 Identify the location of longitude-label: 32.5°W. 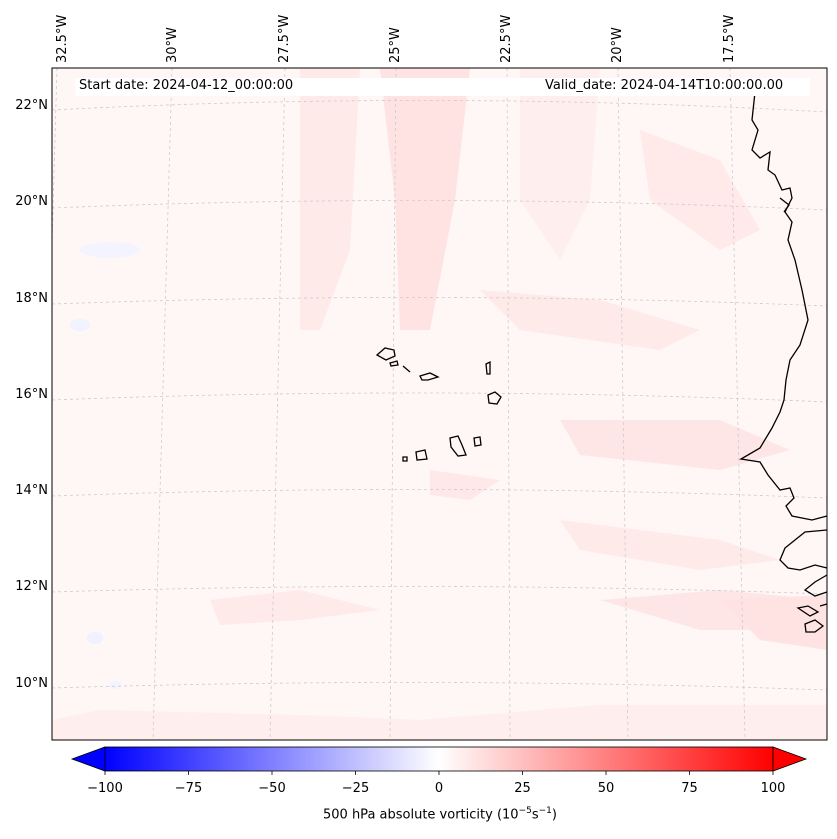
(62, 38).